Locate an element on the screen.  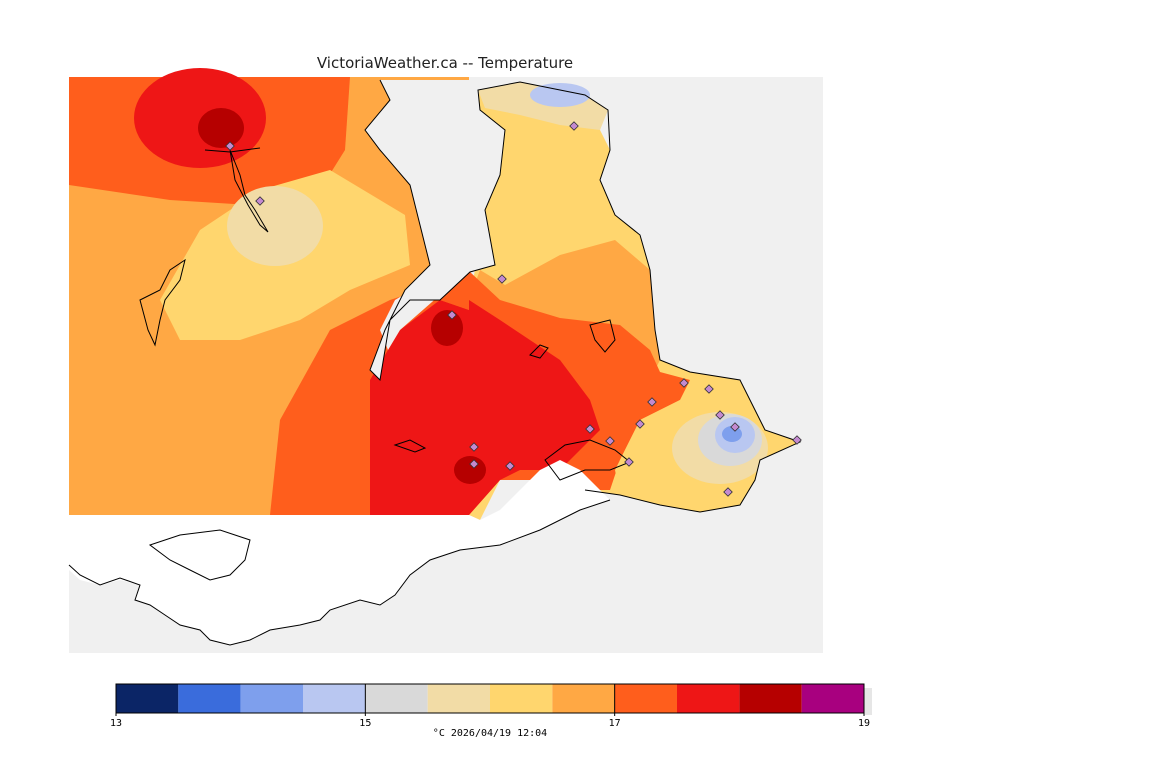
legend-color-bins is located at coordinates (493, 699).